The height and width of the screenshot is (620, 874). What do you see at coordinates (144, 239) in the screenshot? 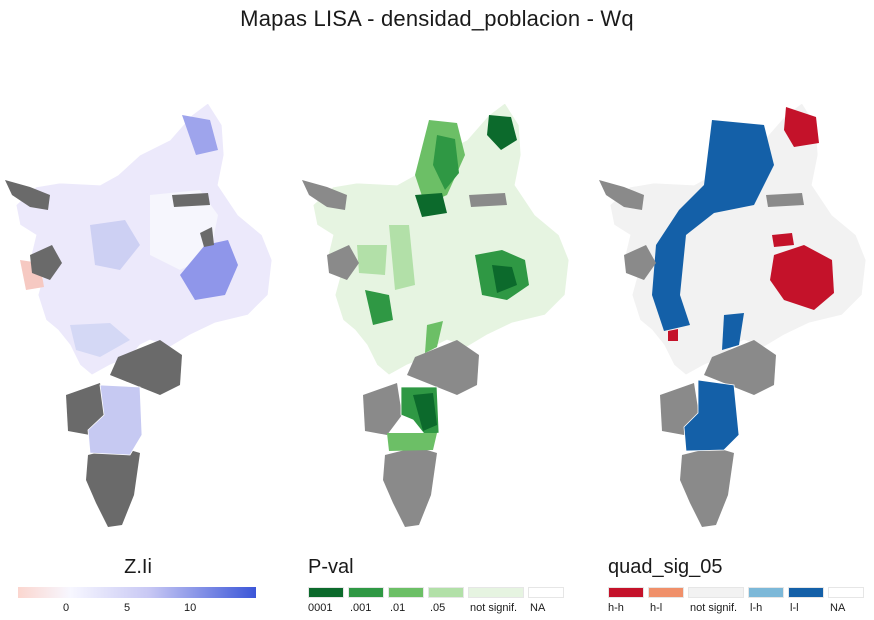
I see `city-shape` at bounding box center [144, 239].